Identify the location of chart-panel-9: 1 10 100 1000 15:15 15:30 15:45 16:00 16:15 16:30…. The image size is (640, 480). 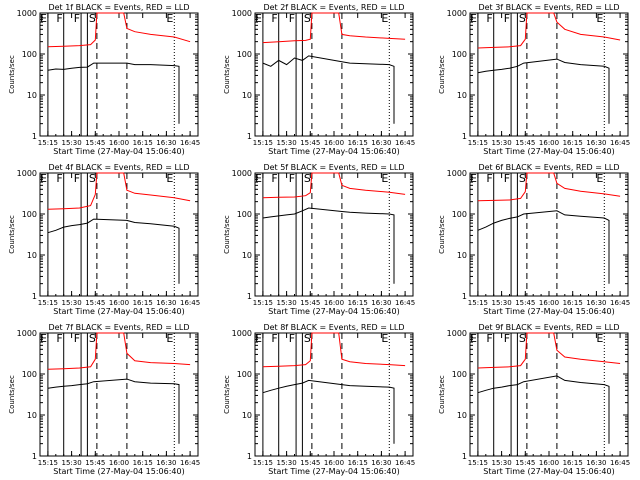
(534, 399).